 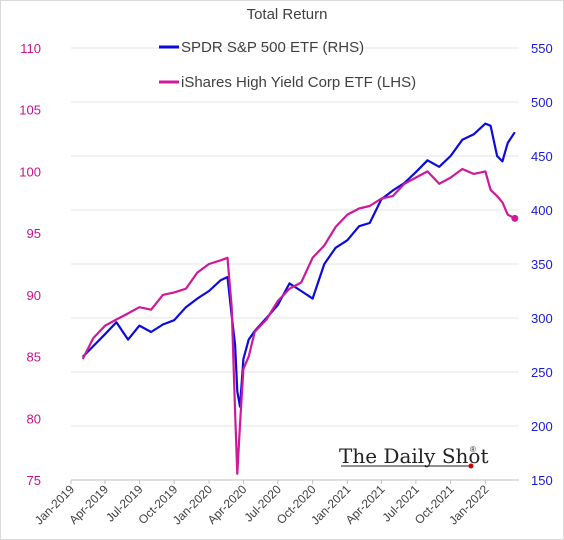 What do you see at coordinates (542, 480) in the screenshot?
I see `right-tick-label: 150` at bounding box center [542, 480].